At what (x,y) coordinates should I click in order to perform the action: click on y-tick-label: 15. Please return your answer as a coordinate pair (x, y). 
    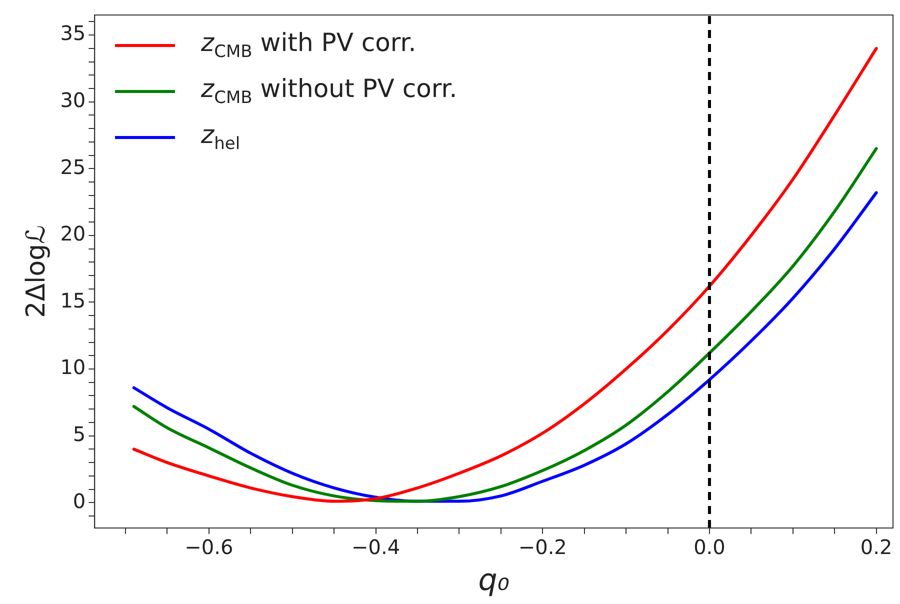
    Looking at the image, I should click on (73, 300).